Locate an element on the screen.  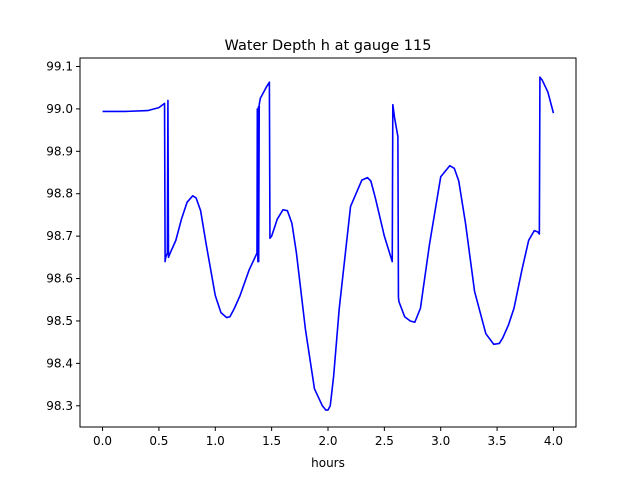
y-tick-label: 99.1 is located at coordinates (59, 66).